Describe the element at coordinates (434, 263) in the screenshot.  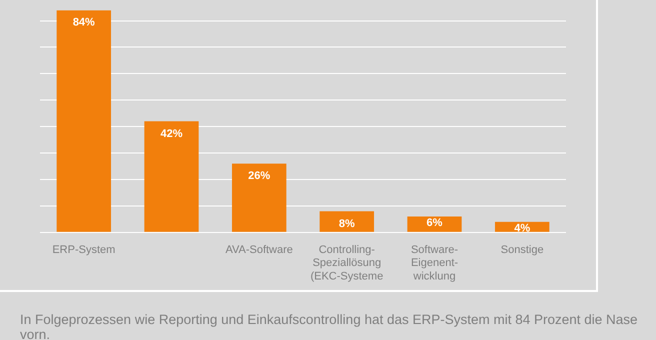
I see `x-tick-label: Software- Eigenent- wicklung` at that location.